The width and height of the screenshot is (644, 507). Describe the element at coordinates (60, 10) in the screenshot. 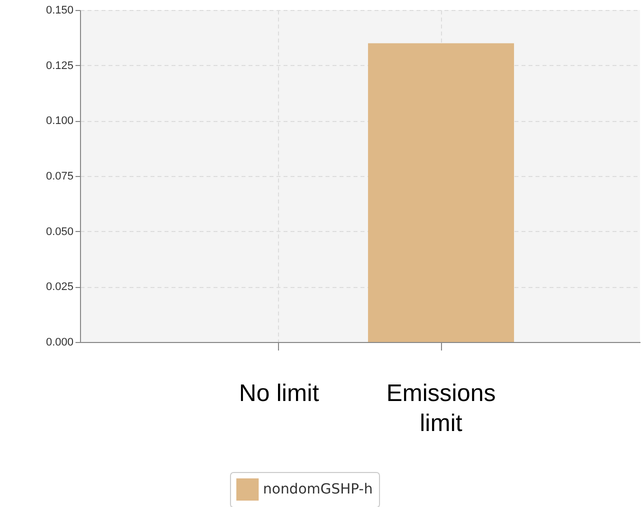

I see `y-tick-label: 0.150` at that location.